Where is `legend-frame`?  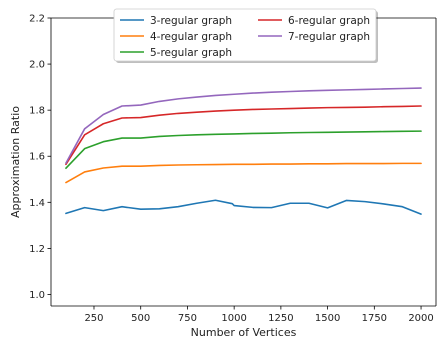 legend-frame is located at coordinates (245, 35).